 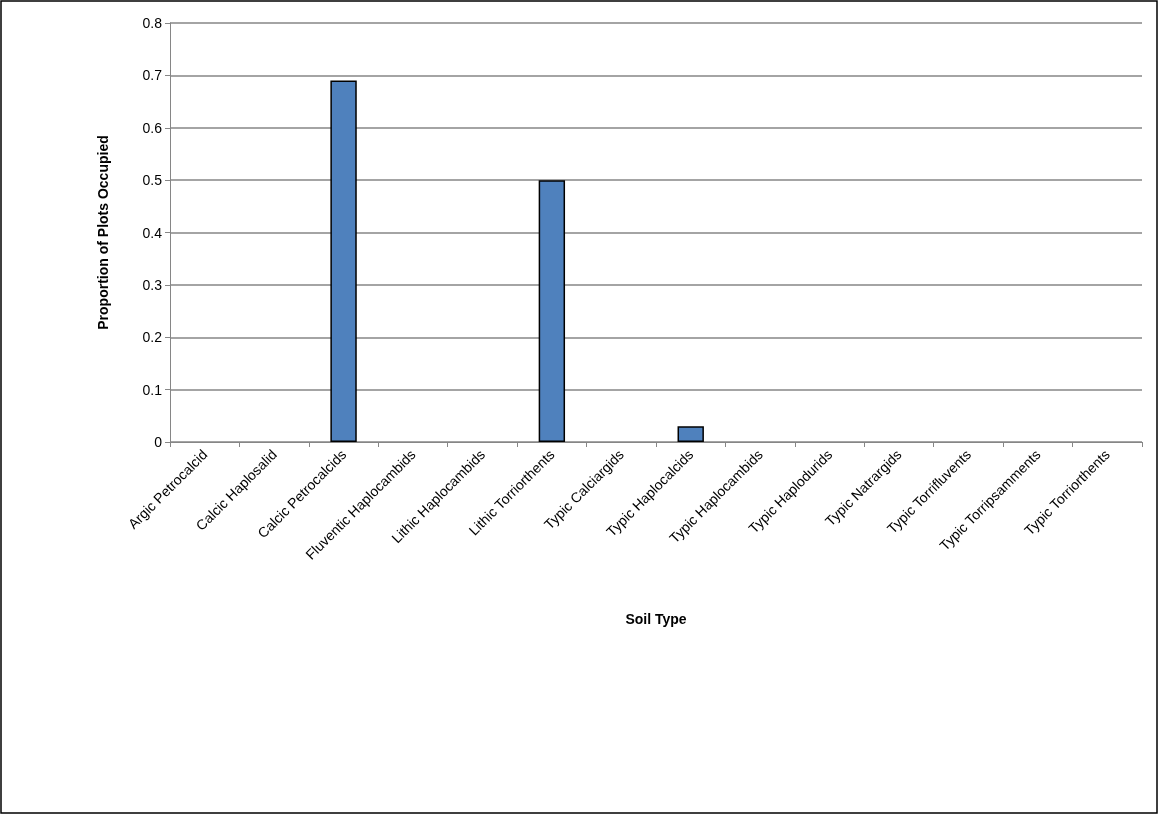 What do you see at coordinates (152, 232) in the screenshot?
I see `y-tick-label: 0.4` at bounding box center [152, 232].